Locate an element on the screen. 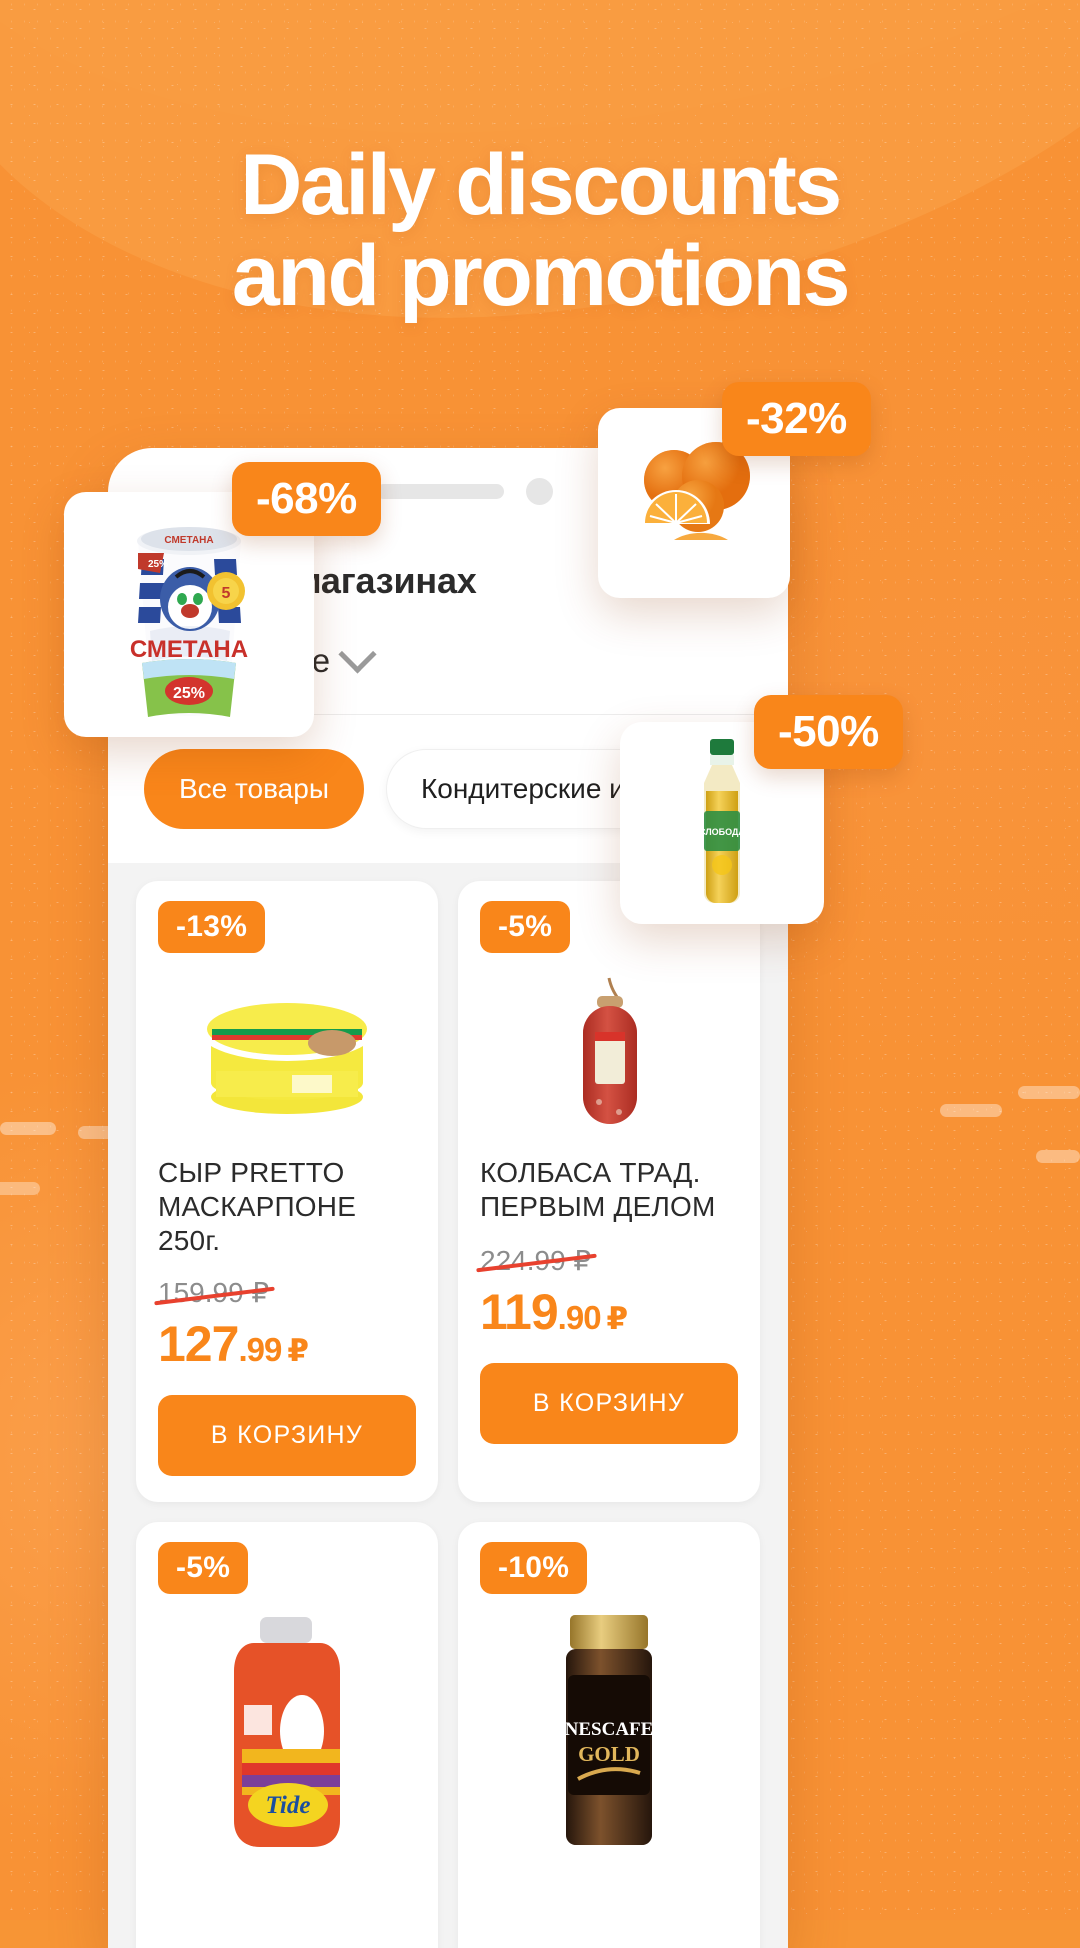  price-cents: .99 is located at coordinates (260, 1350).